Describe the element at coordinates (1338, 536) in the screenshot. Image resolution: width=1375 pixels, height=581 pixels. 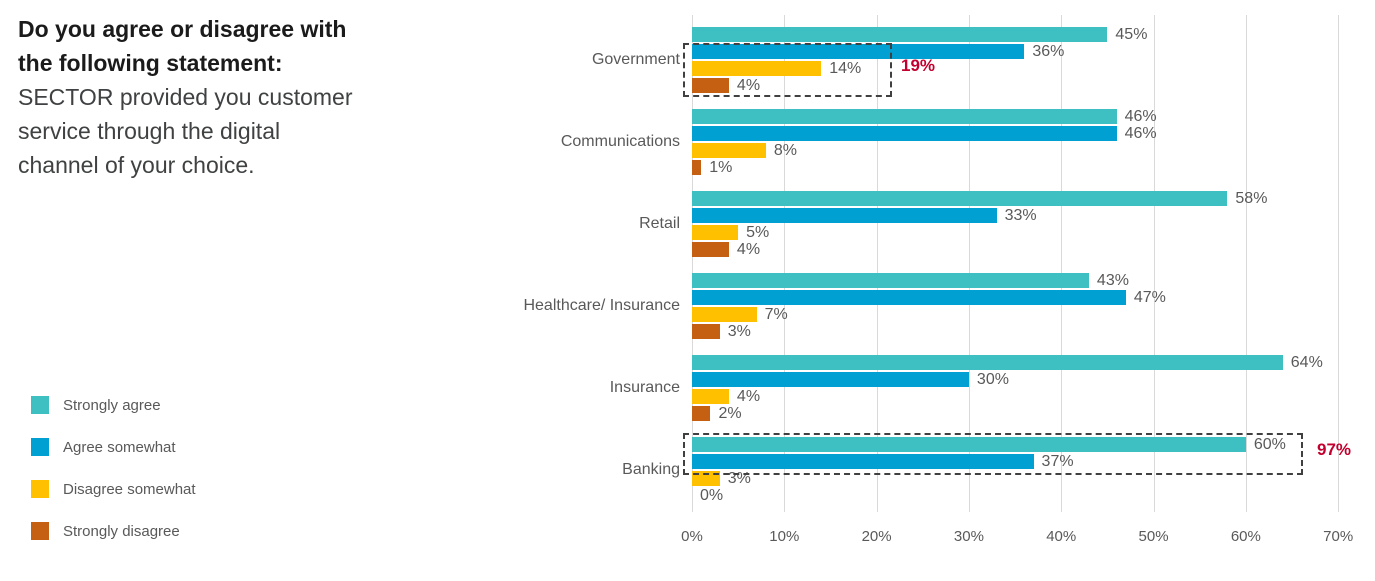
I see `x-axis-tick-label: 70%` at that location.